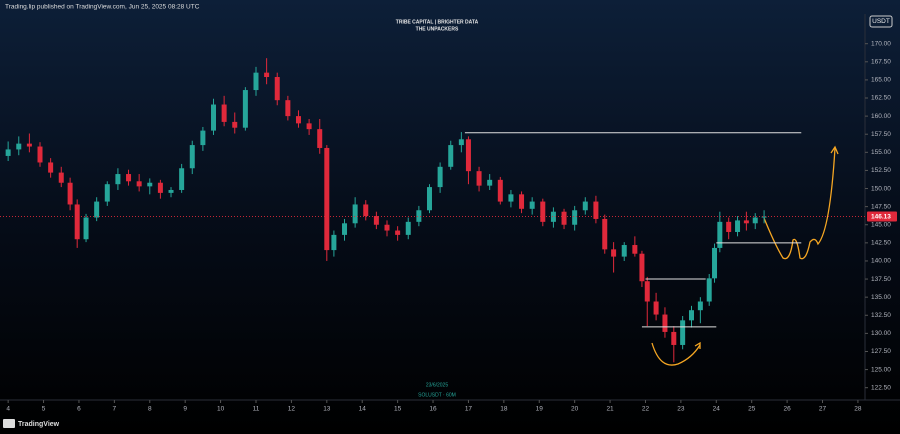 The image size is (900, 434). Describe the element at coordinates (881, 206) in the screenshot. I see `y-tick-label: 147.50` at that location.